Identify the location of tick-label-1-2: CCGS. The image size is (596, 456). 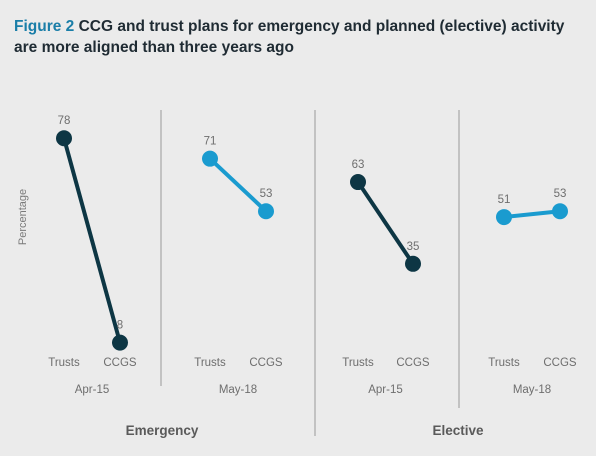
(120, 363).